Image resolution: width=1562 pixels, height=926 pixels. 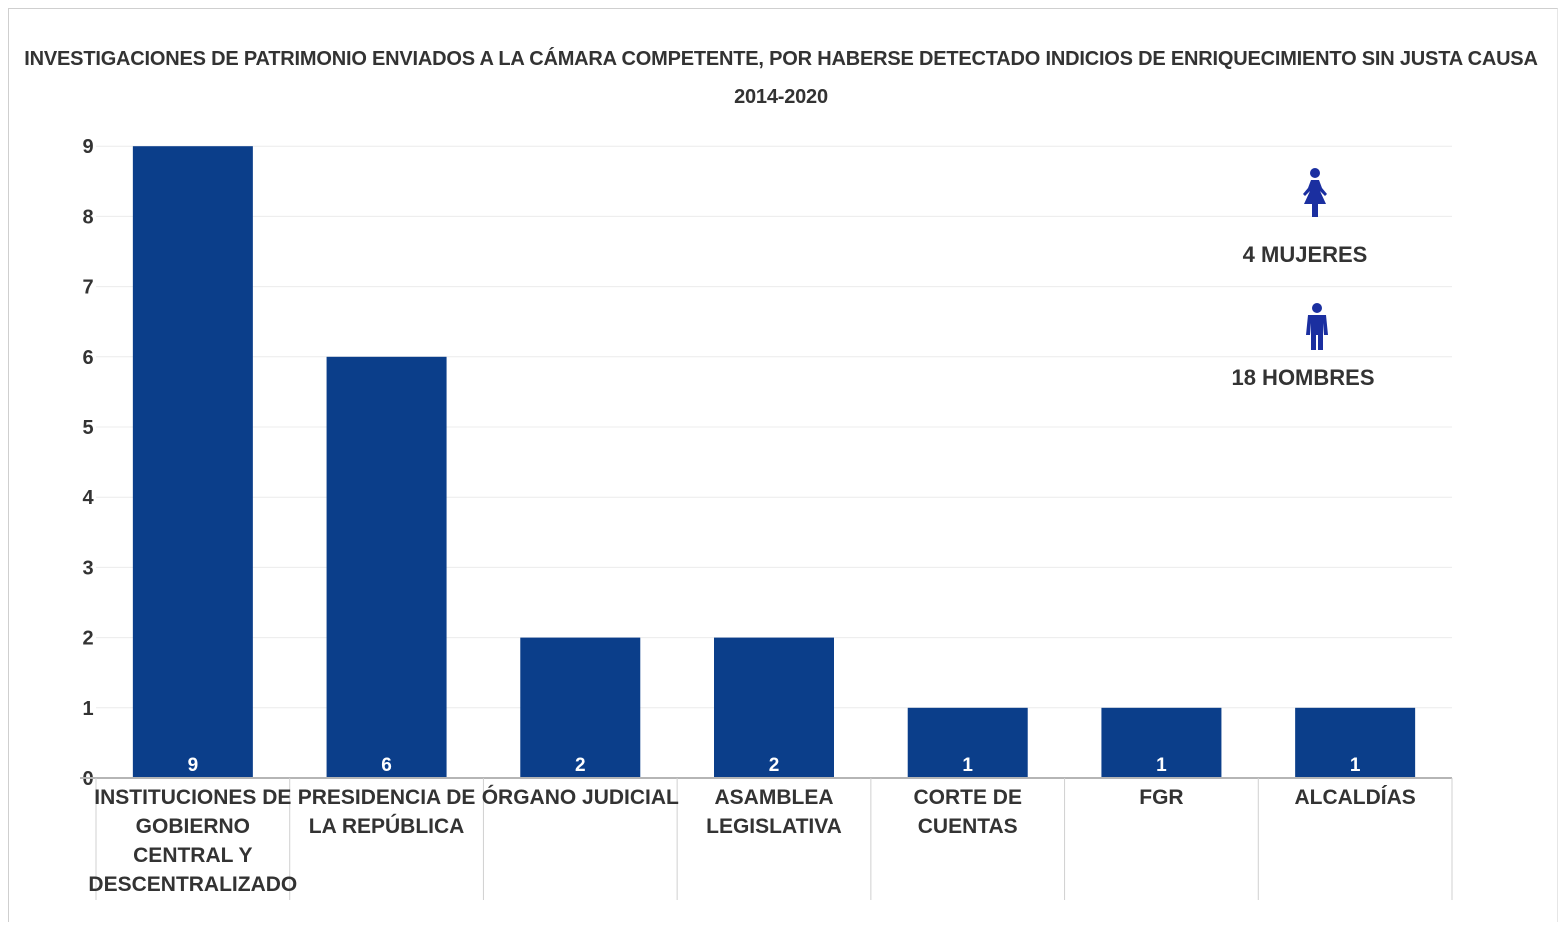 I want to click on category-label: FGR, so click(x=1161, y=797).